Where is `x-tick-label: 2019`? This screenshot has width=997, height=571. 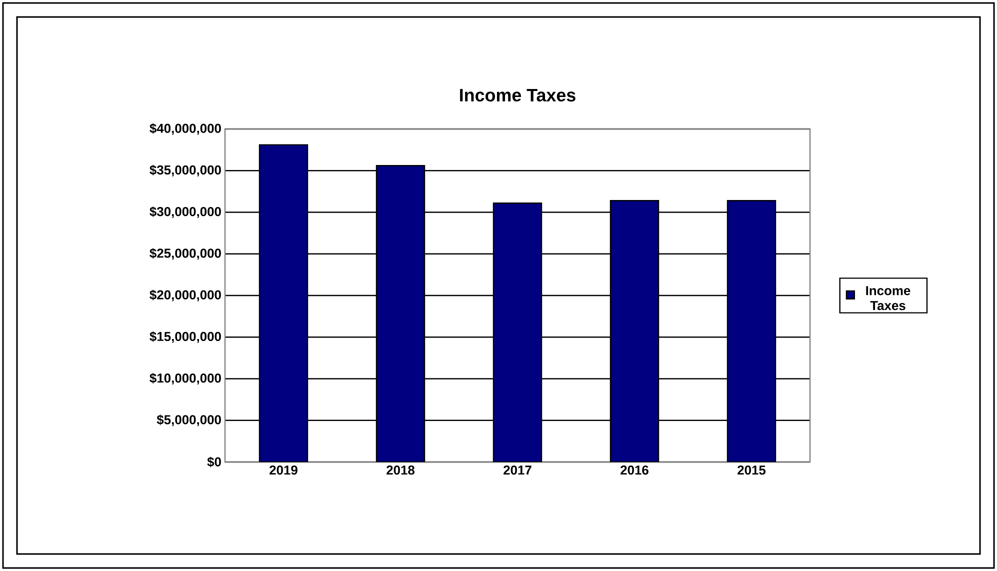
x-tick-label: 2019 is located at coordinates (284, 470).